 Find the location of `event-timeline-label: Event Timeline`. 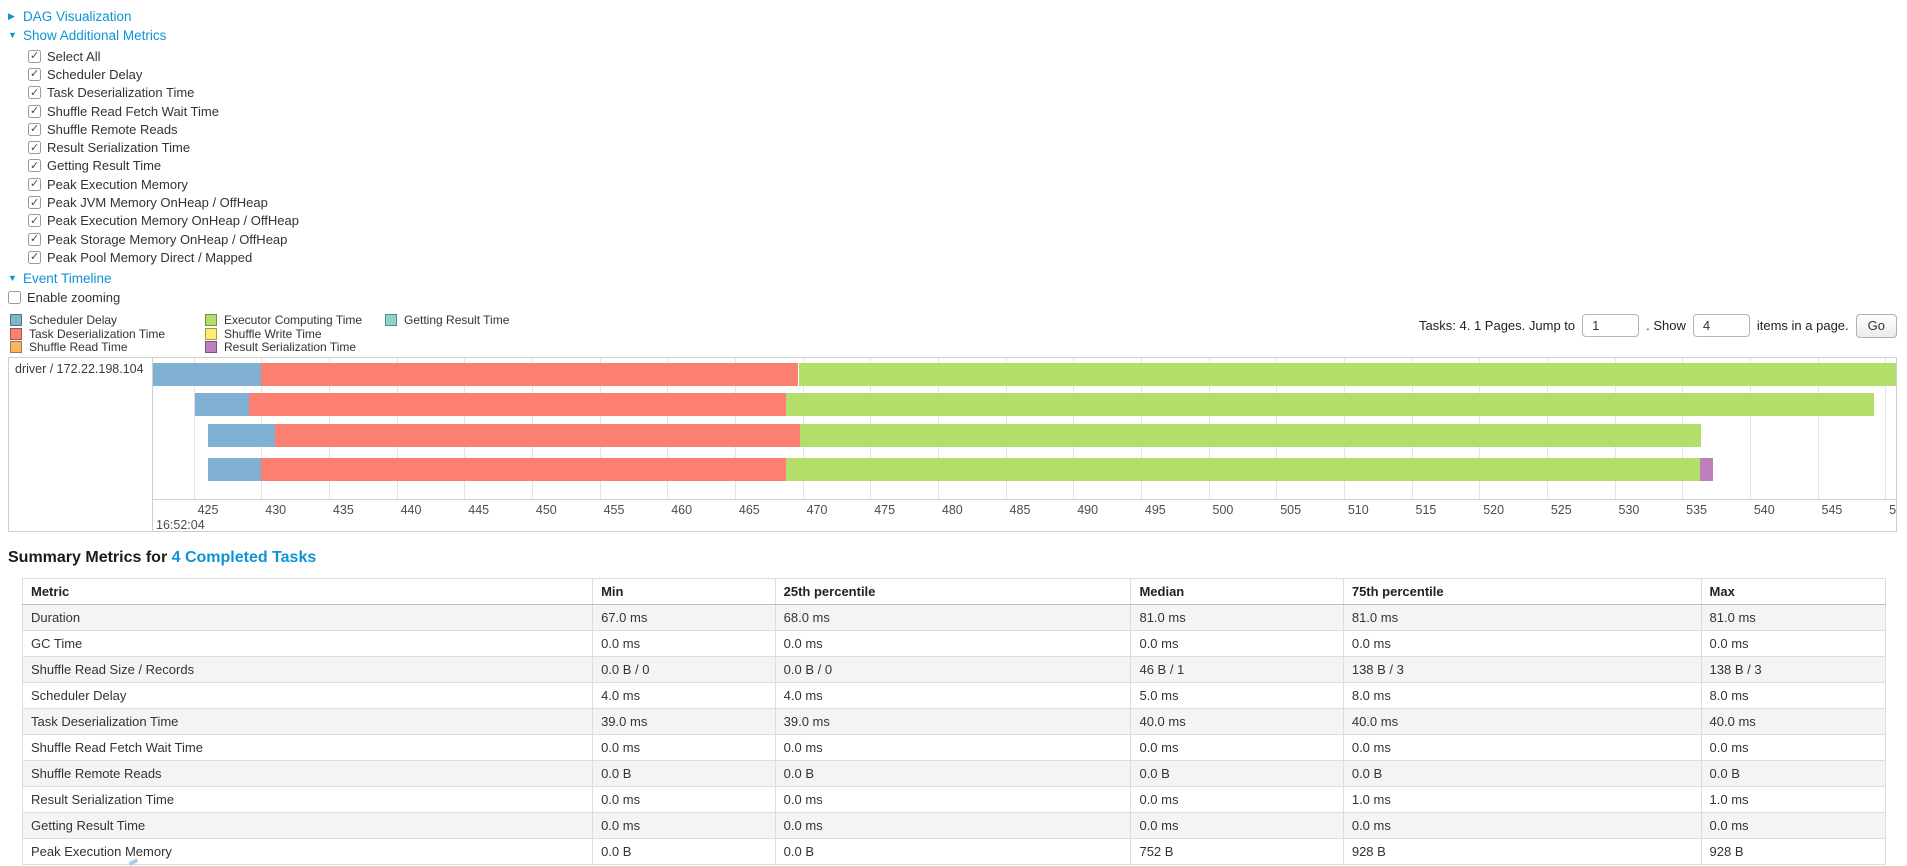

event-timeline-label: Event Timeline is located at coordinates (67, 278).